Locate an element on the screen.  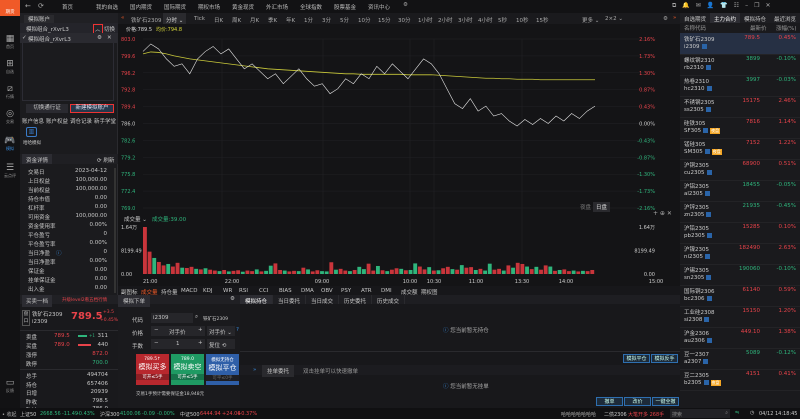
volume-menu: 成交量 ⌄ is located at coordinates (135, 220).